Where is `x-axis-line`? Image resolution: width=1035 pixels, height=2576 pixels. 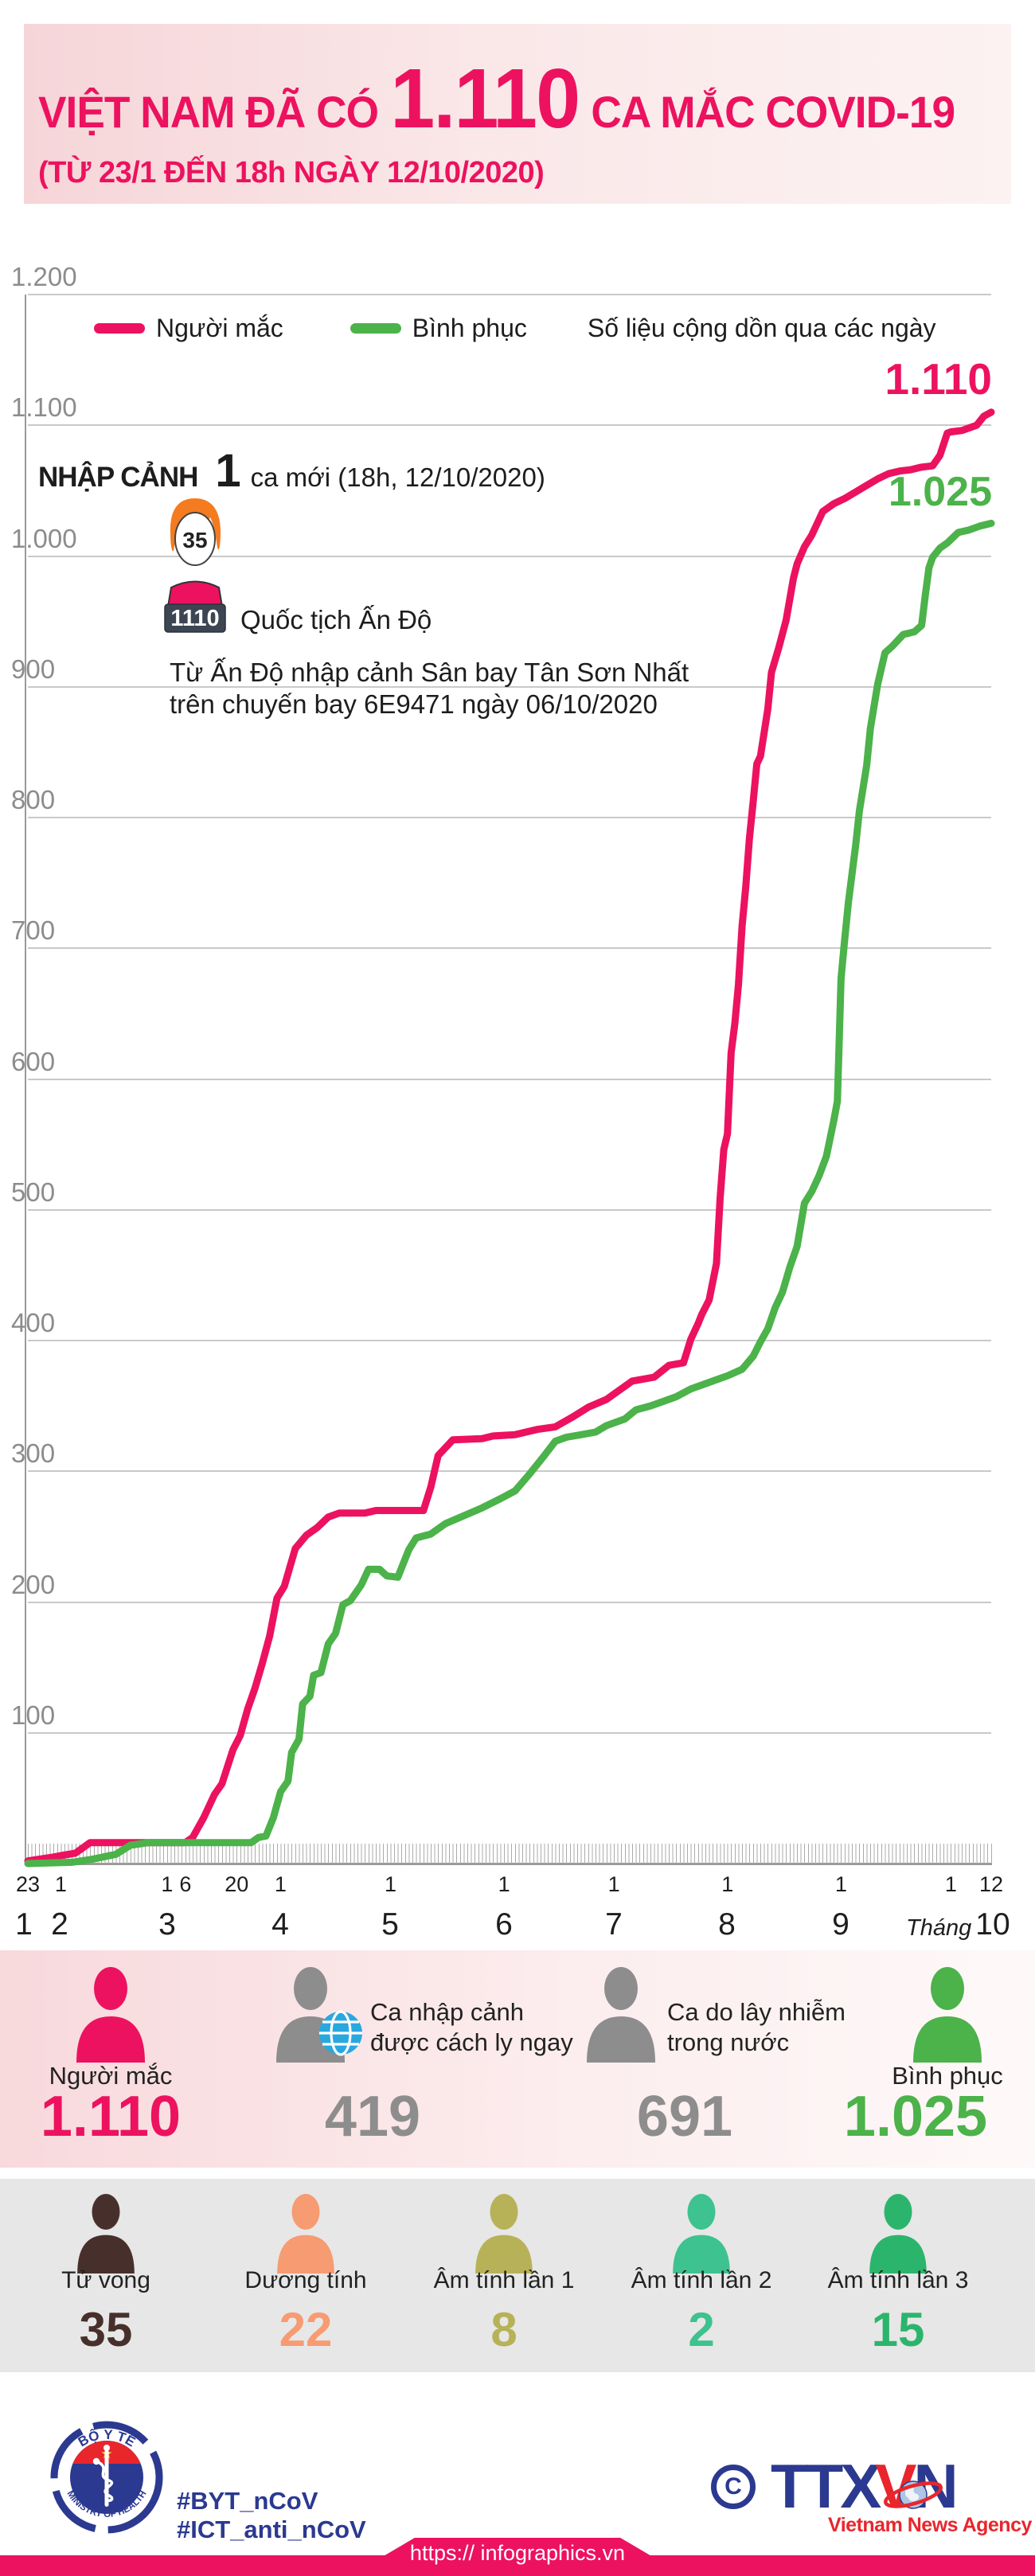
x-axis-line is located at coordinates (508, 1864).